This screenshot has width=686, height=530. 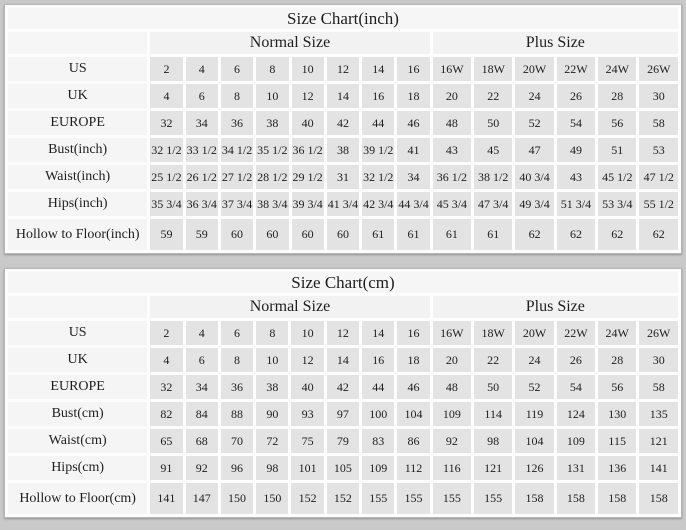 What do you see at coordinates (451, 468) in the screenshot?
I see `data-cell: 116` at bounding box center [451, 468].